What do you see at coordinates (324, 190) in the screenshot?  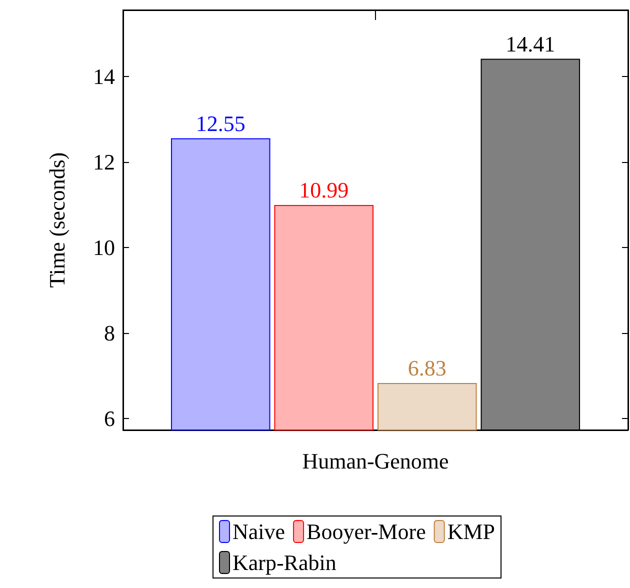 I see `data-label: 10.99` at bounding box center [324, 190].